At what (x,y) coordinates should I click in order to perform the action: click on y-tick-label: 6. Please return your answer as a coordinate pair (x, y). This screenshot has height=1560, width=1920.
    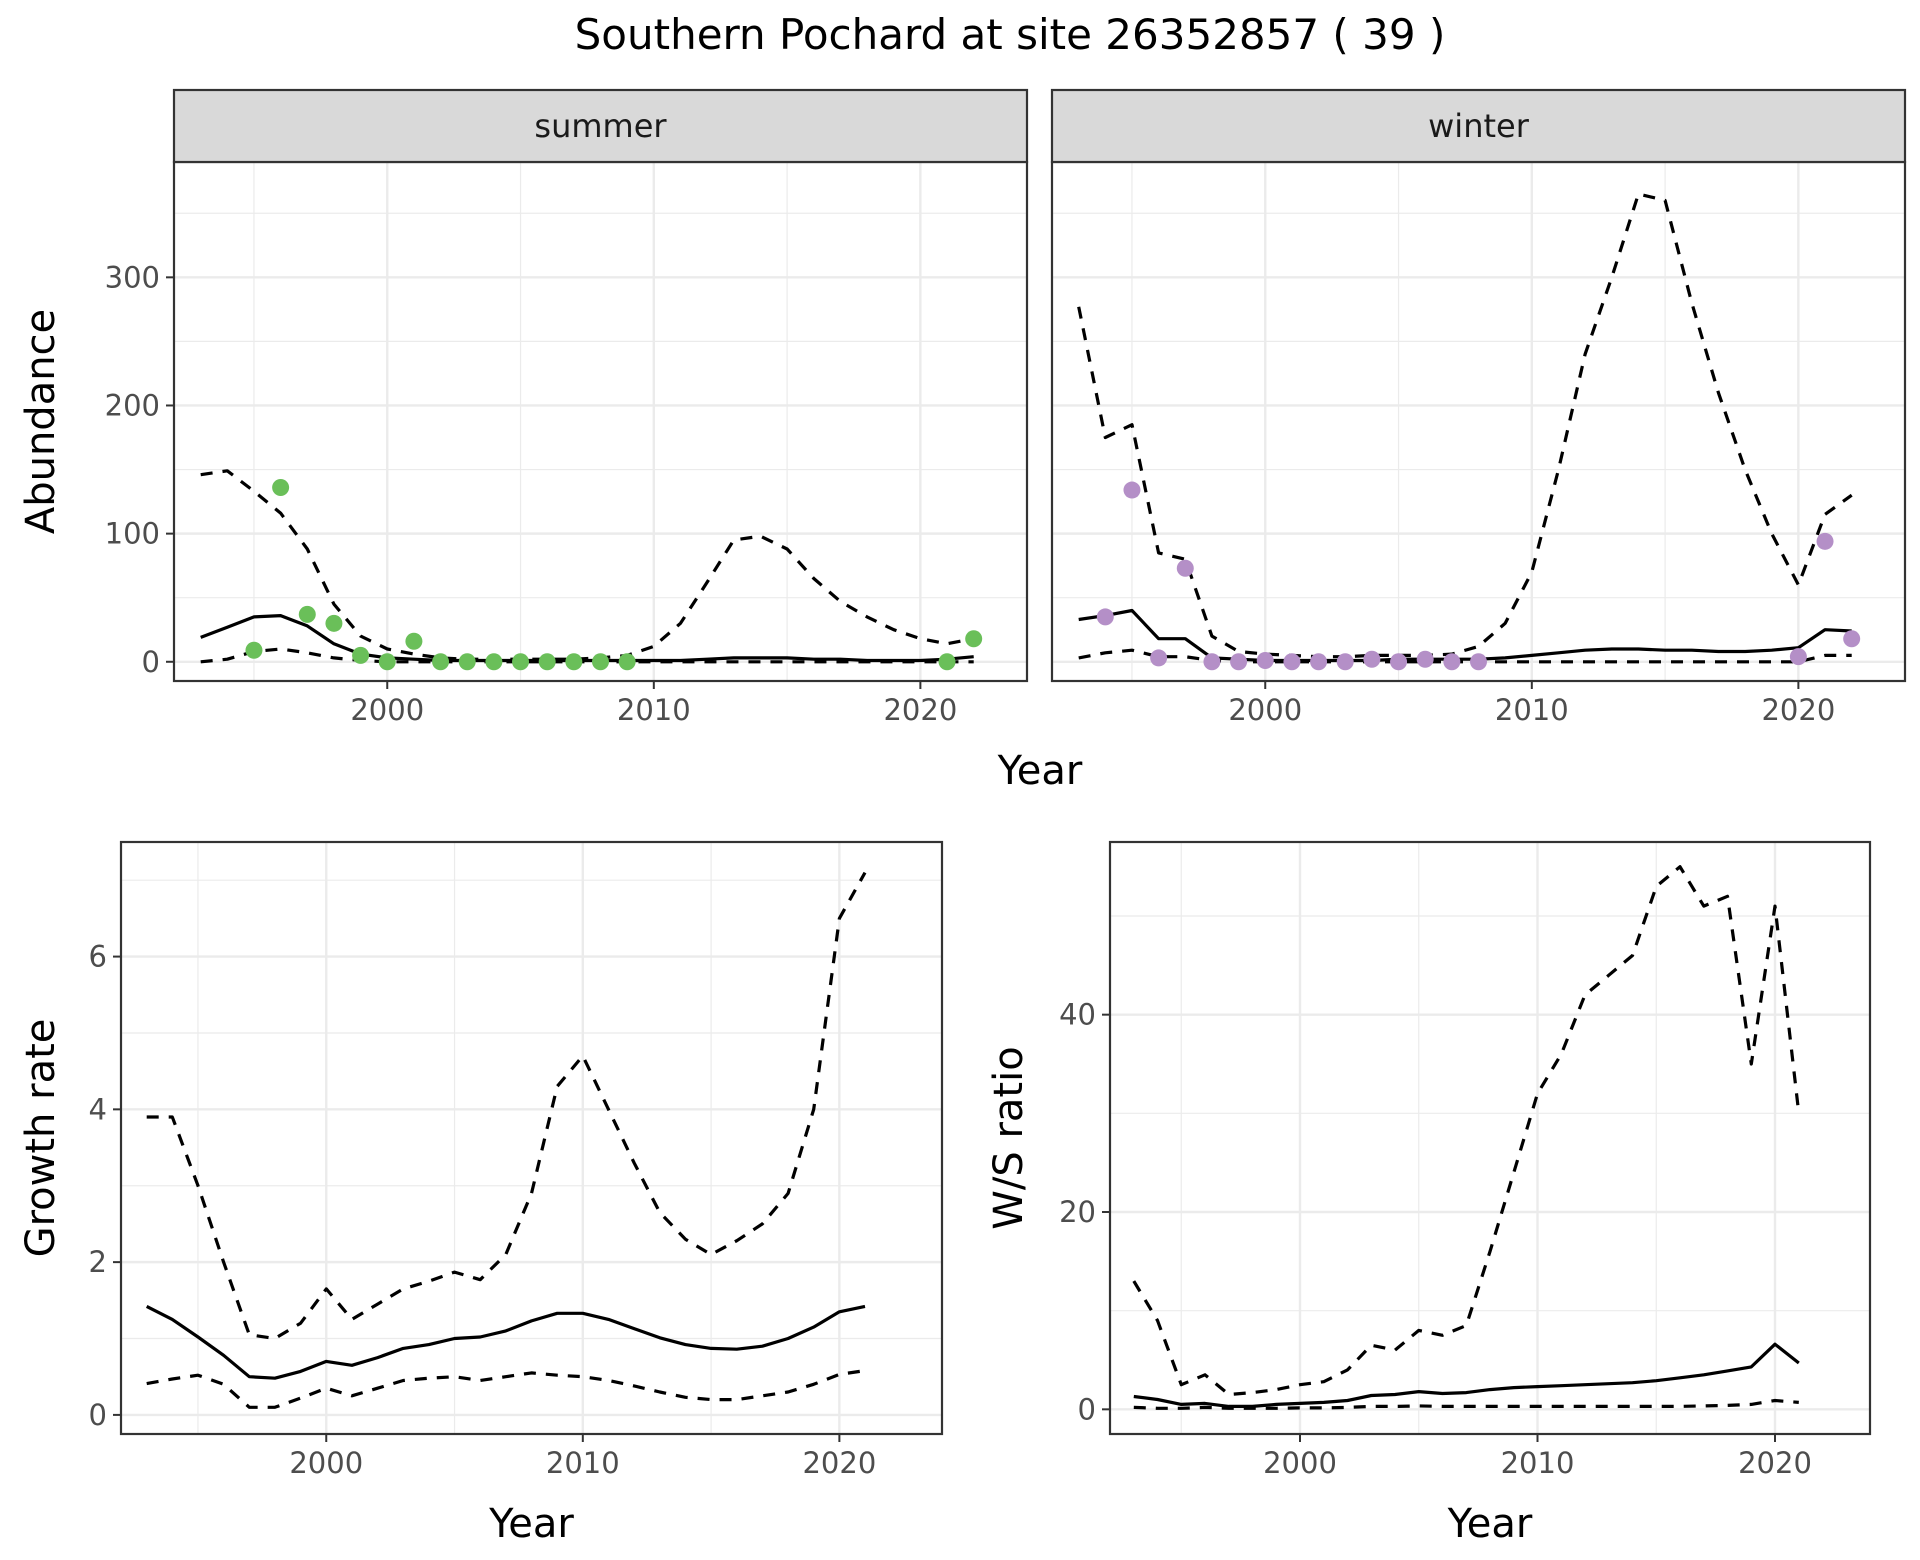
    Looking at the image, I should click on (98, 957).